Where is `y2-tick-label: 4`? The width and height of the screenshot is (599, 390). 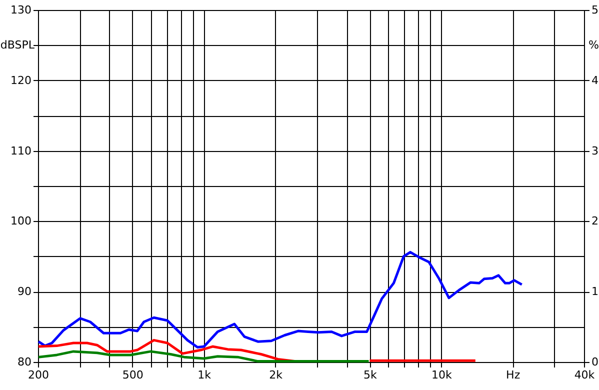 y2-tick-label: 4 is located at coordinates (595, 80).